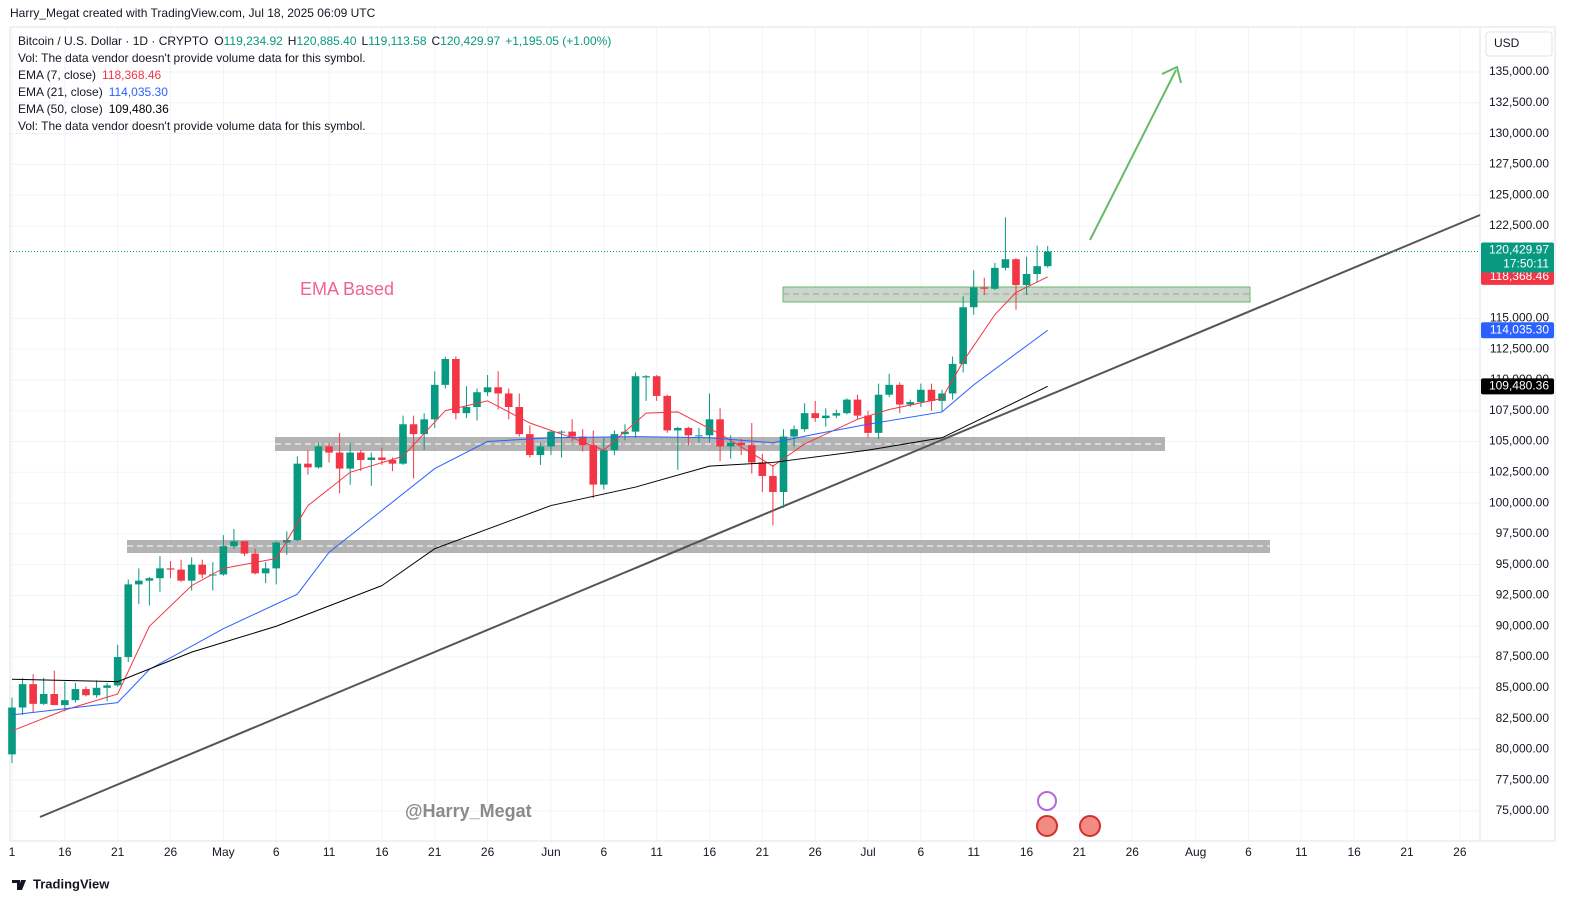 This screenshot has height=904, width=1571. What do you see at coordinates (1523, 533) in the screenshot?
I see `y-tick-label: 97,500.00` at bounding box center [1523, 533].